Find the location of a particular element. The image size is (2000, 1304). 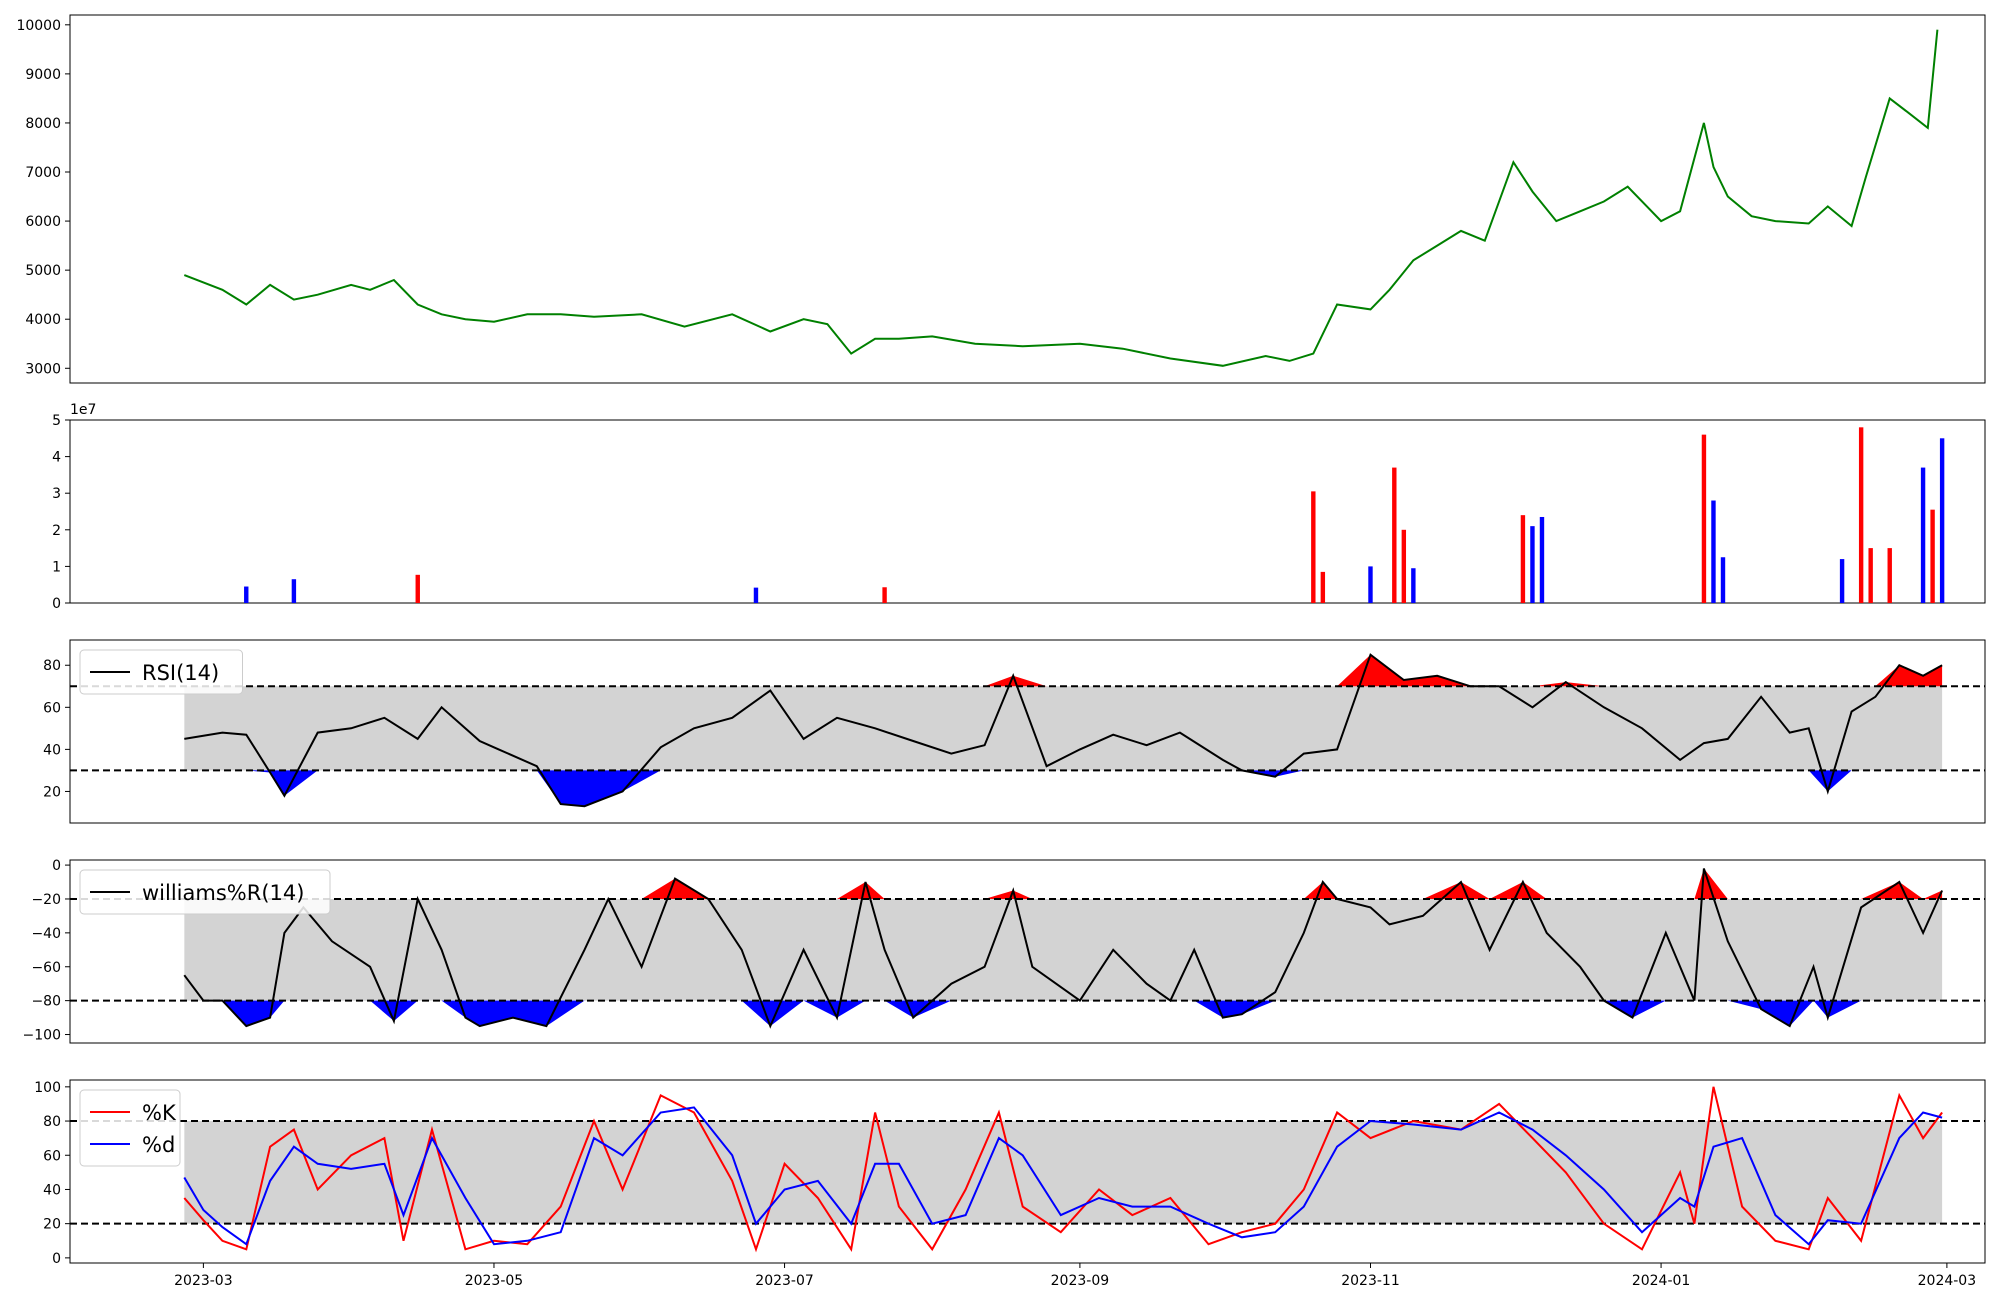

stoch-ytick-label: 100 is located at coordinates (47, 1088).